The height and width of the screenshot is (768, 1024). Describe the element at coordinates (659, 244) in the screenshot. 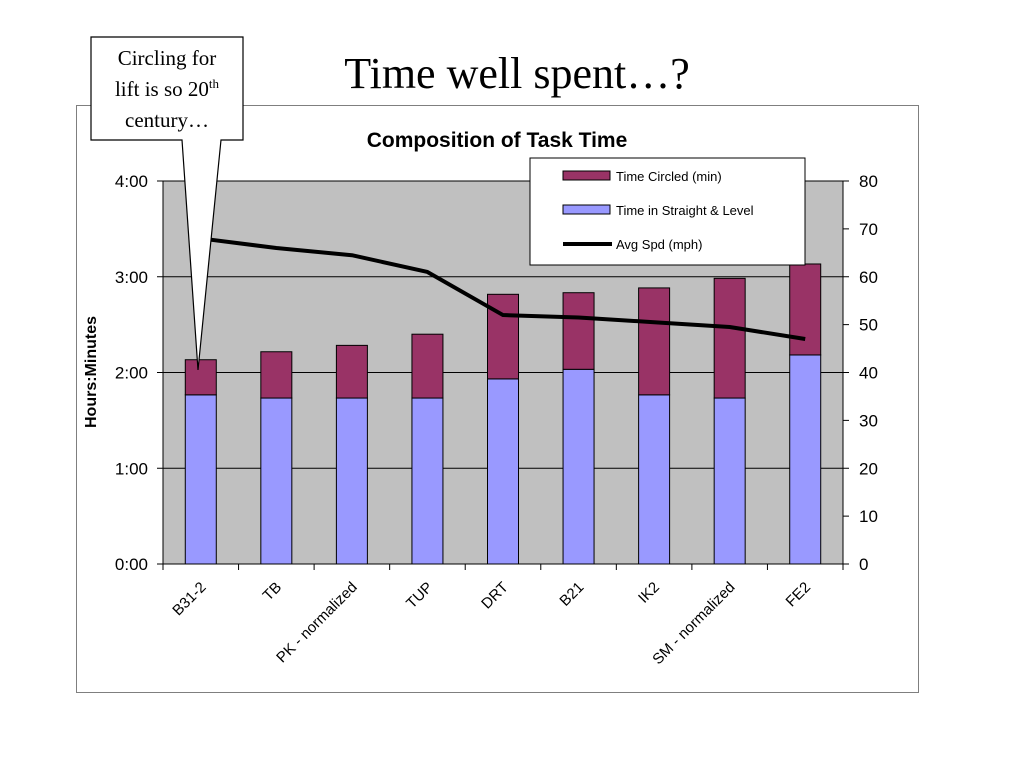

I see `legend-label: Avg Spd (mph)` at that location.